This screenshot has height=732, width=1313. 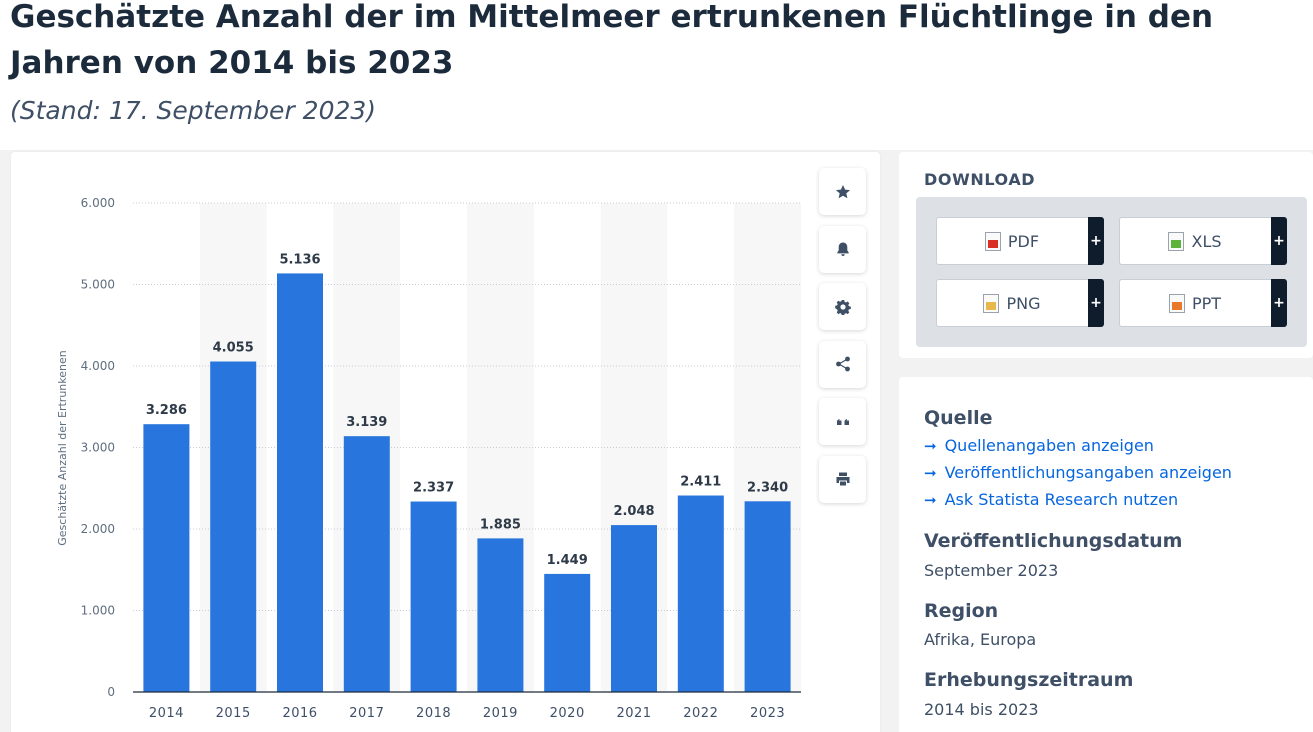 I want to click on download-ppt-button: PPT +, so click(x=1203, y=303).